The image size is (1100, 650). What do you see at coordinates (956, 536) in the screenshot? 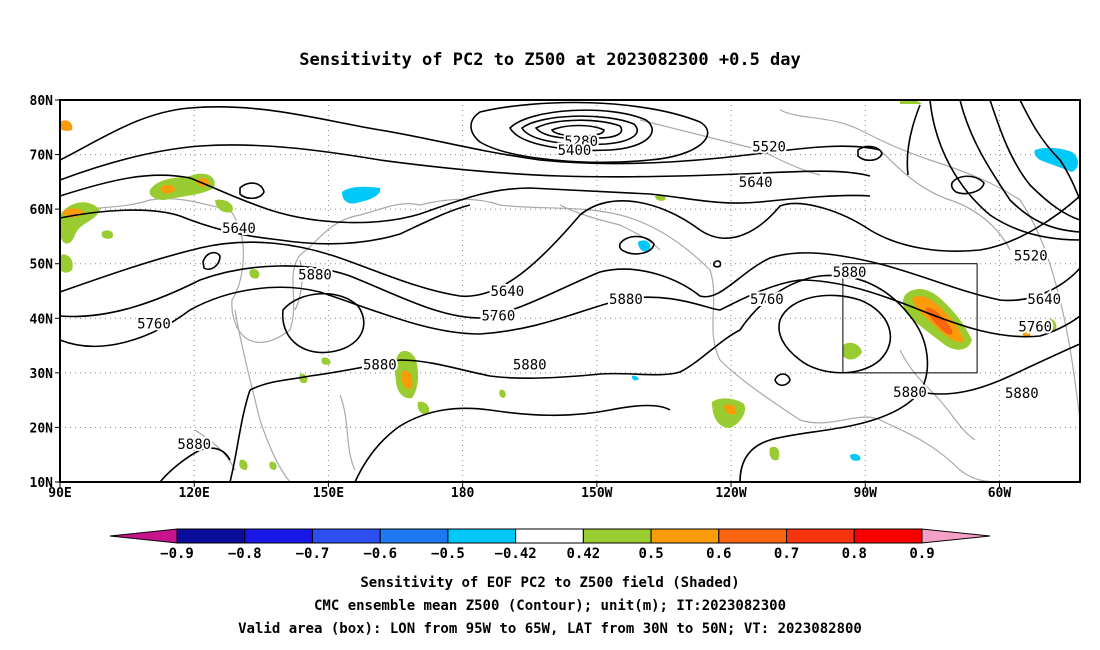
I see `colorbar-high-triangle` at bounding box center [956, 536].